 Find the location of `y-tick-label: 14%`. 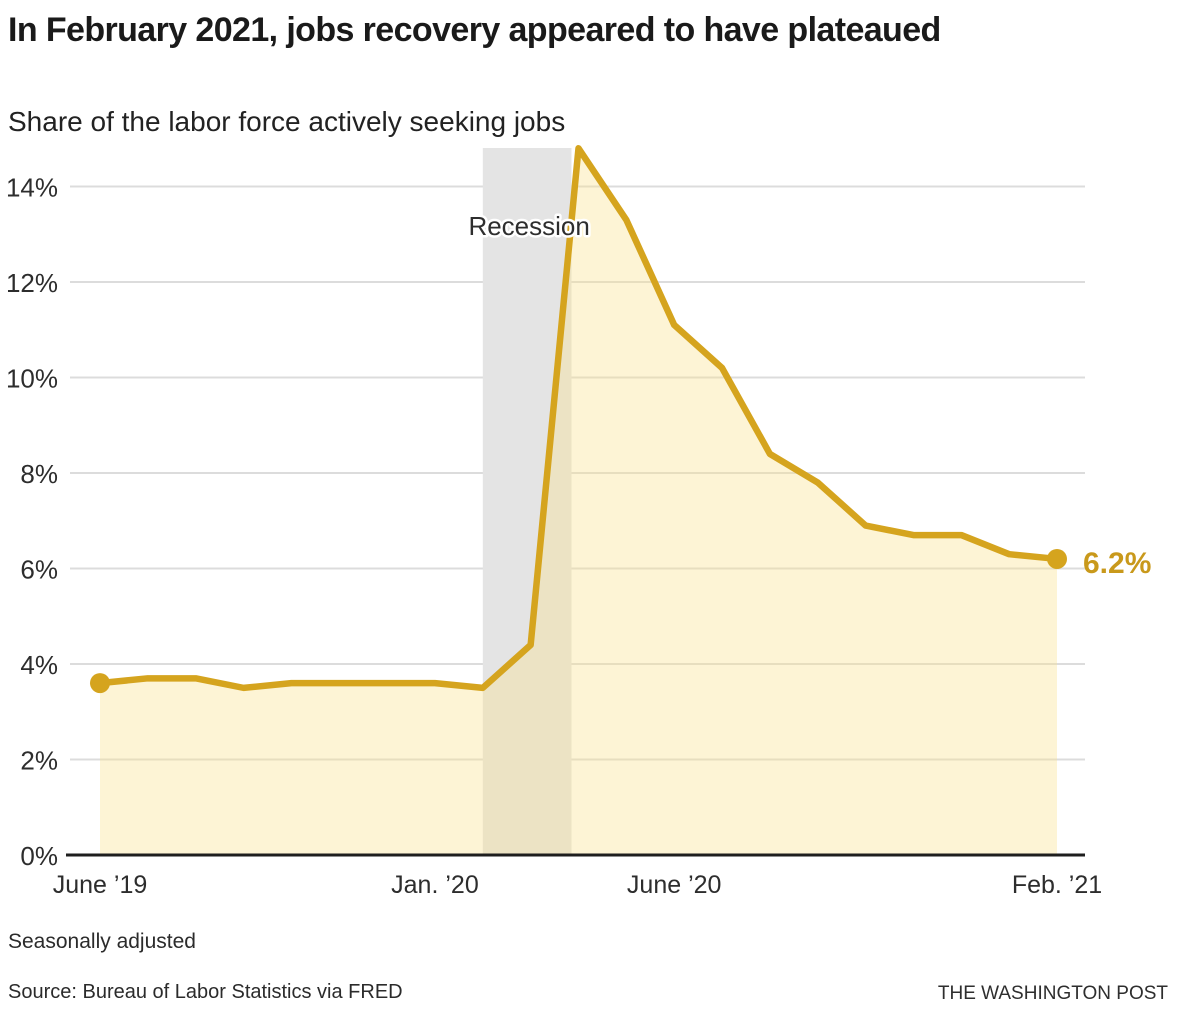

y-tick-label: 14% is located at coordinates (32, 188).